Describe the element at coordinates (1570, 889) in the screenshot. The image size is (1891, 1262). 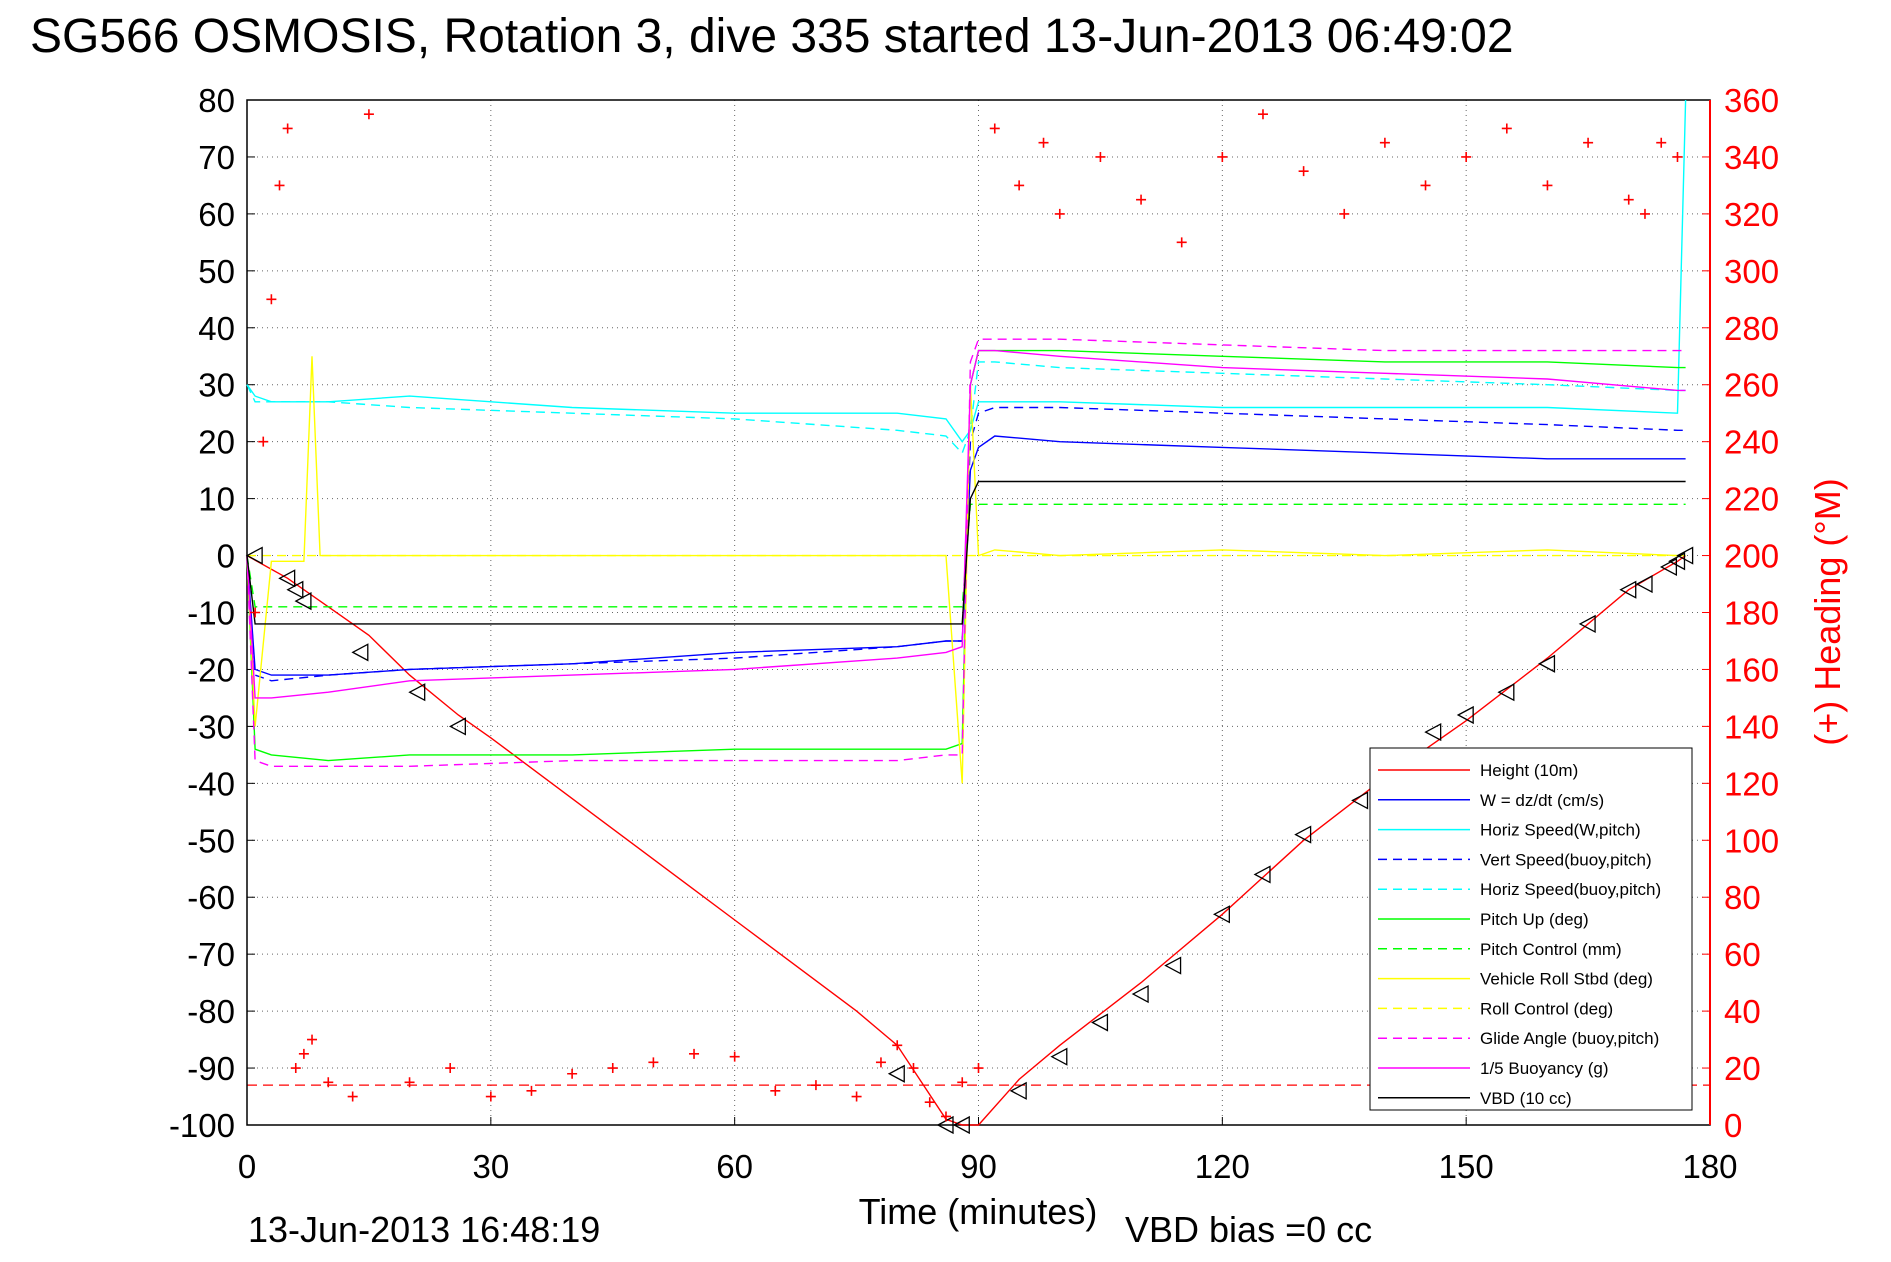
I see `legend-label: Horiz Speed(buoy,pitch)` at that location.